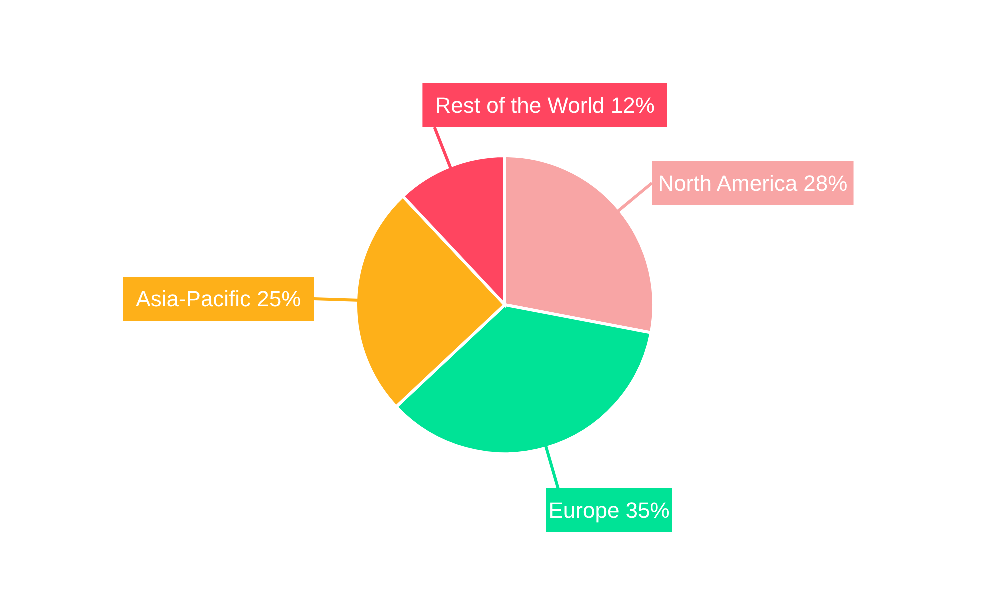  What do you see at coordinates (753, 183) in the screenshot?
I see `slice-label: North America 28%` at bounding box center [753, 183].